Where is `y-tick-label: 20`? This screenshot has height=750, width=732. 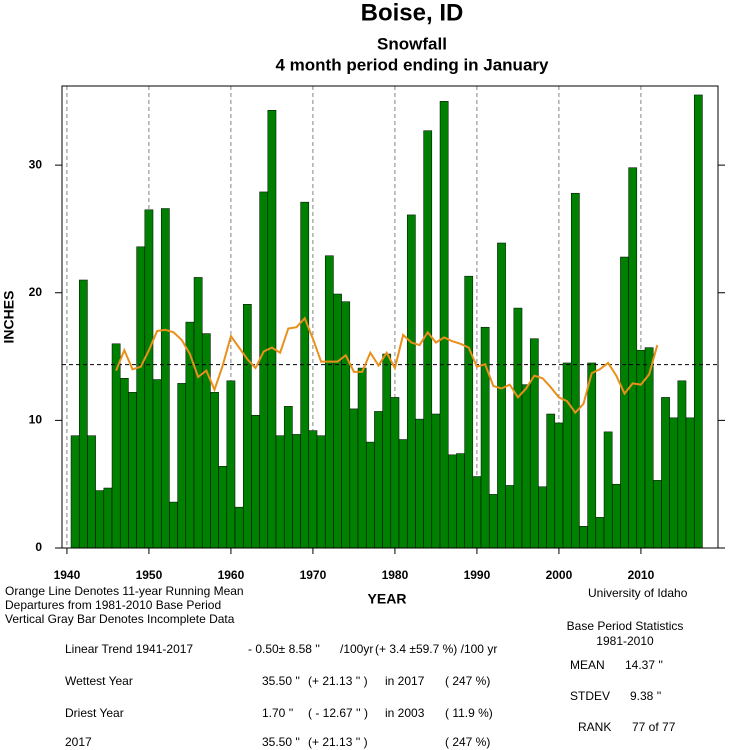 y-tick-label: 20 is located at coordinates (36, 292).